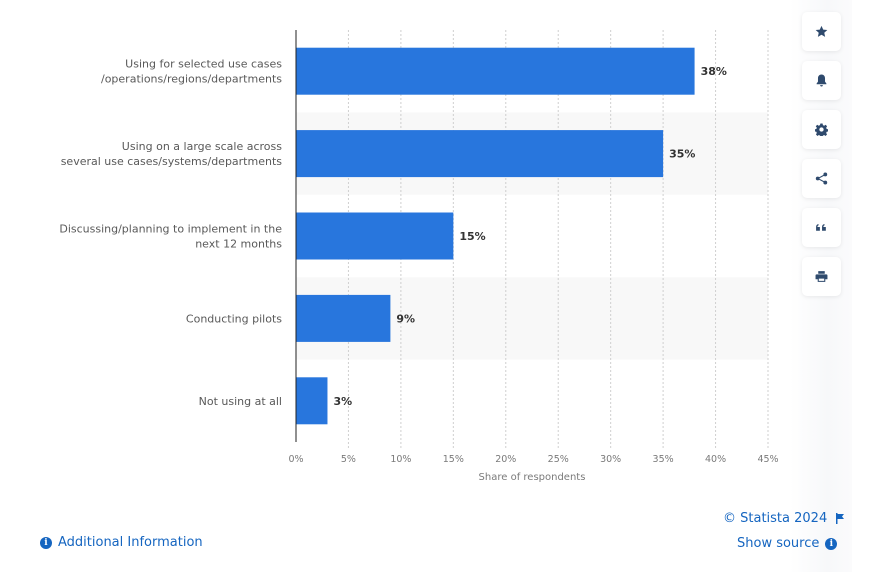  I want to click on share-icon, so click(821, 178).